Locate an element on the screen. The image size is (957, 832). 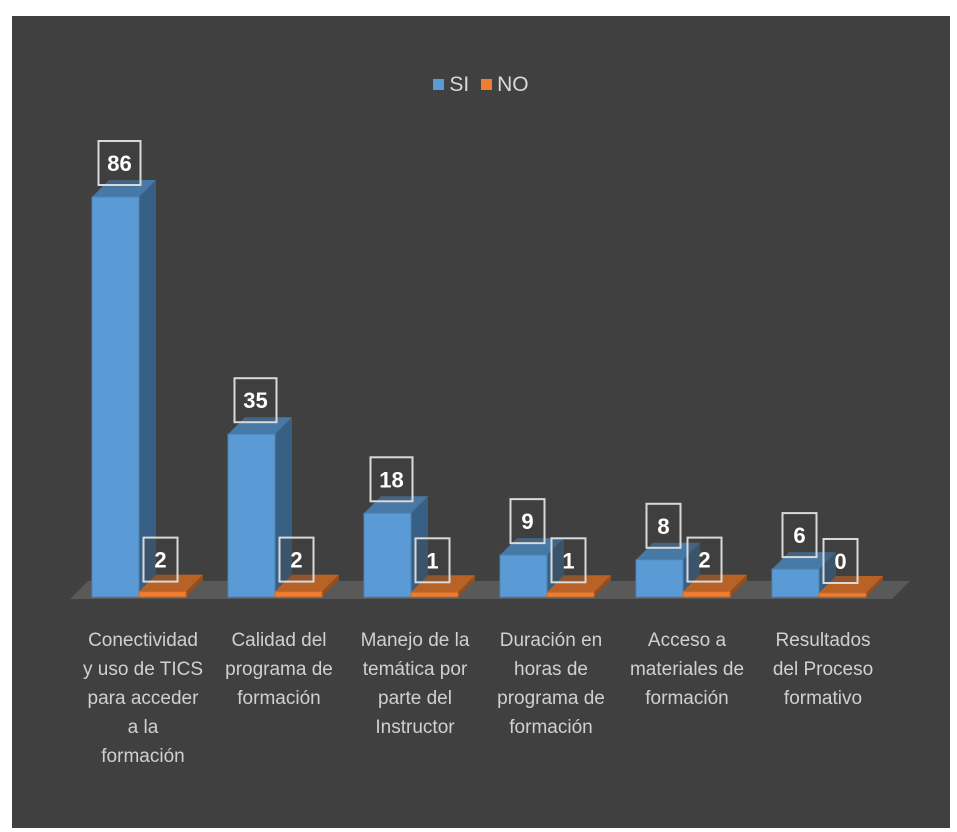
data-label-si-3: 9 is located at coordinates (527, 521).